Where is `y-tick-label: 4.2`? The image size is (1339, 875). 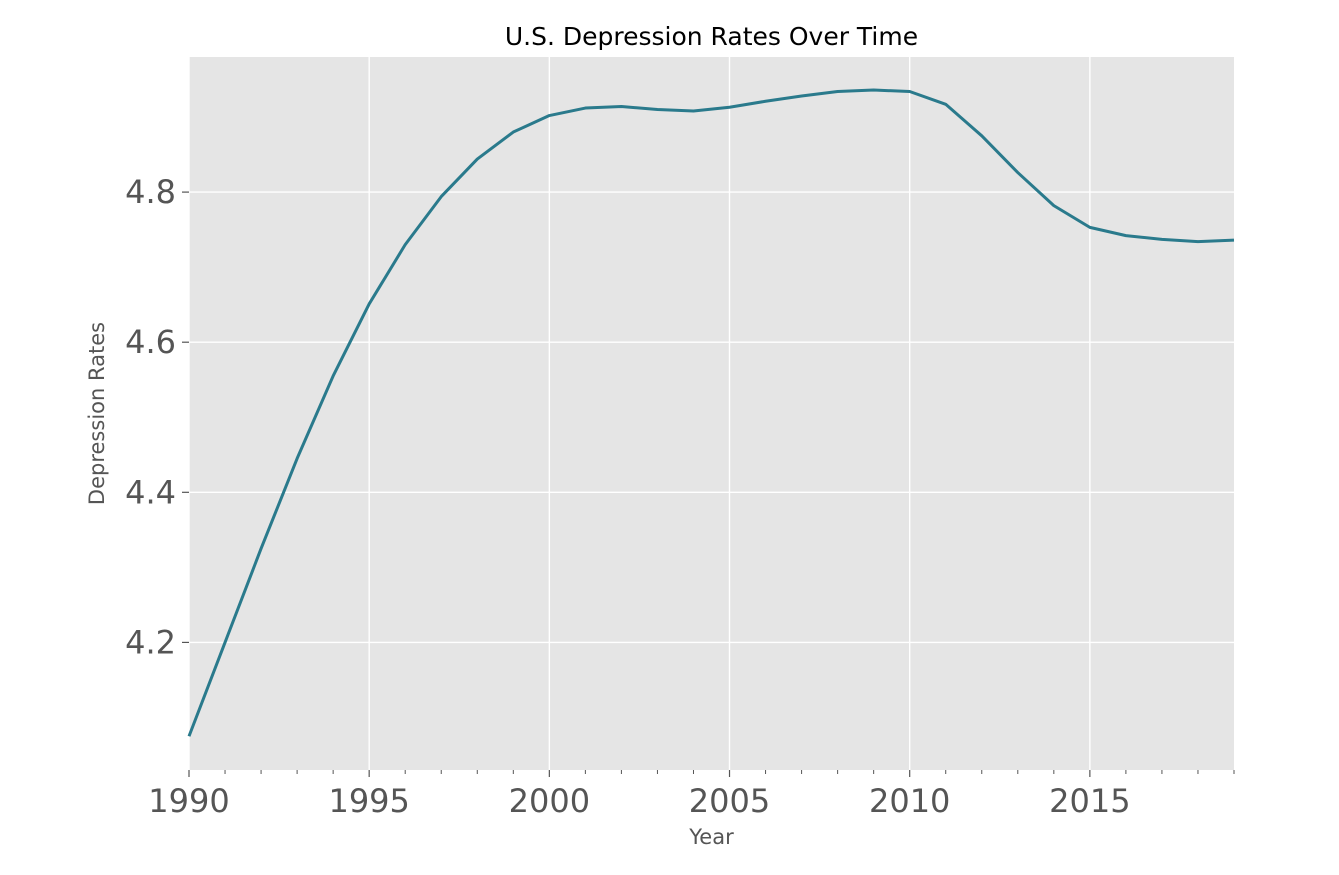 y-tick-label: 4.2 is located at coordinates (150, 642).